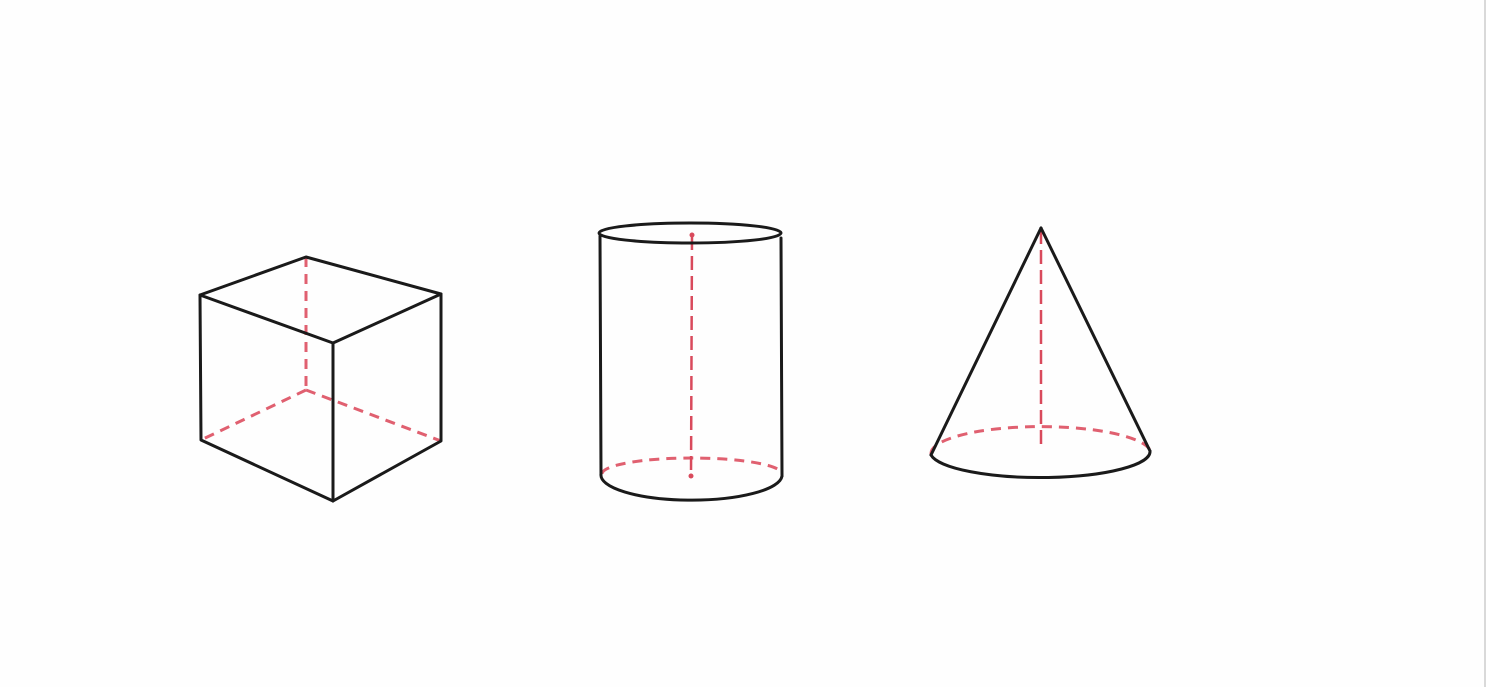 This screenshot has height=692, width=1486. I want to click on cube-hidden-edge-left, so click(253, 415).